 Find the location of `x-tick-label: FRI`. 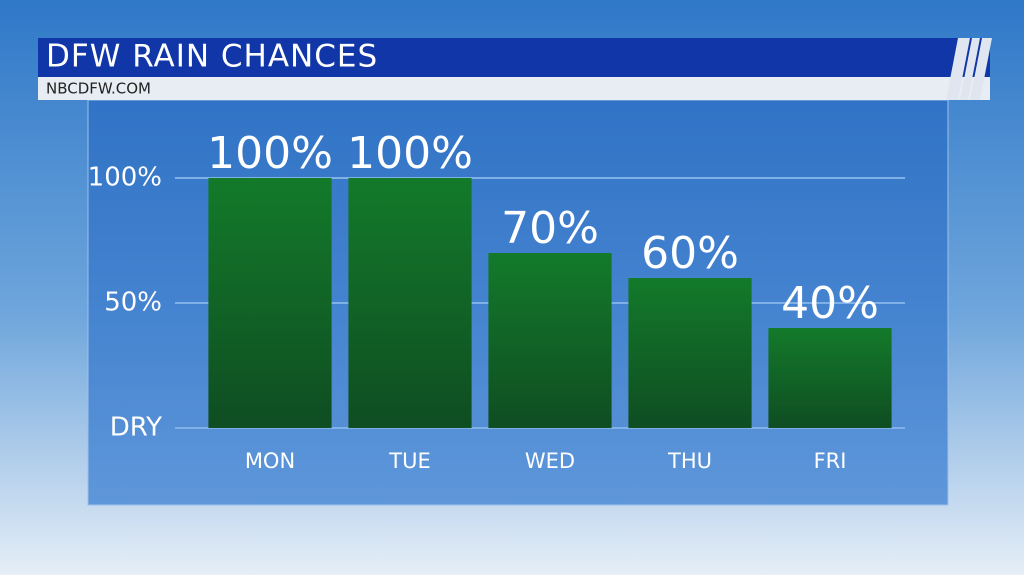

x-tick-label: FRI is located at coordinates (830, 461).